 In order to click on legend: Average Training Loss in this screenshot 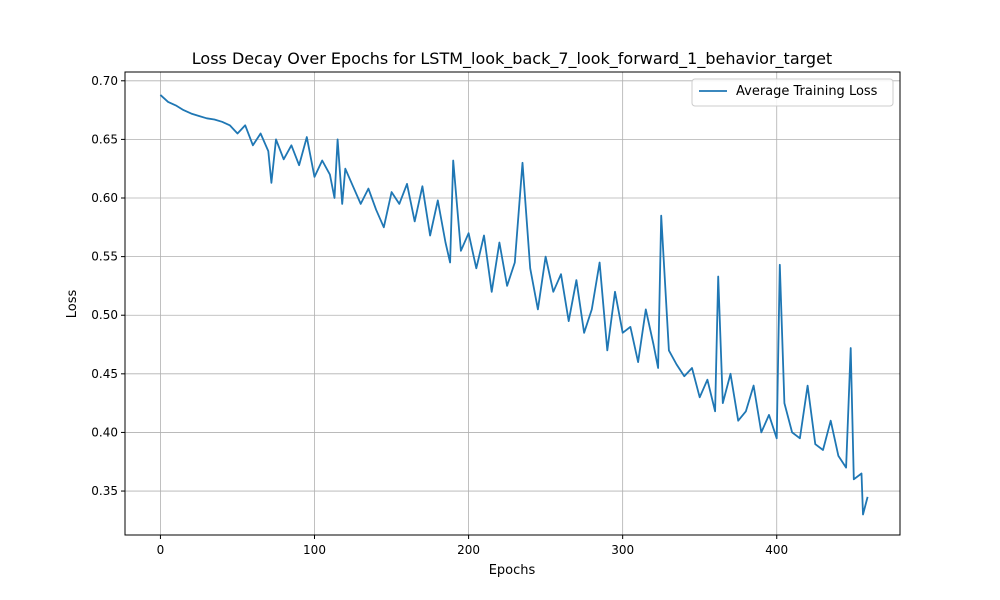, I will do `click(792, 92)`.